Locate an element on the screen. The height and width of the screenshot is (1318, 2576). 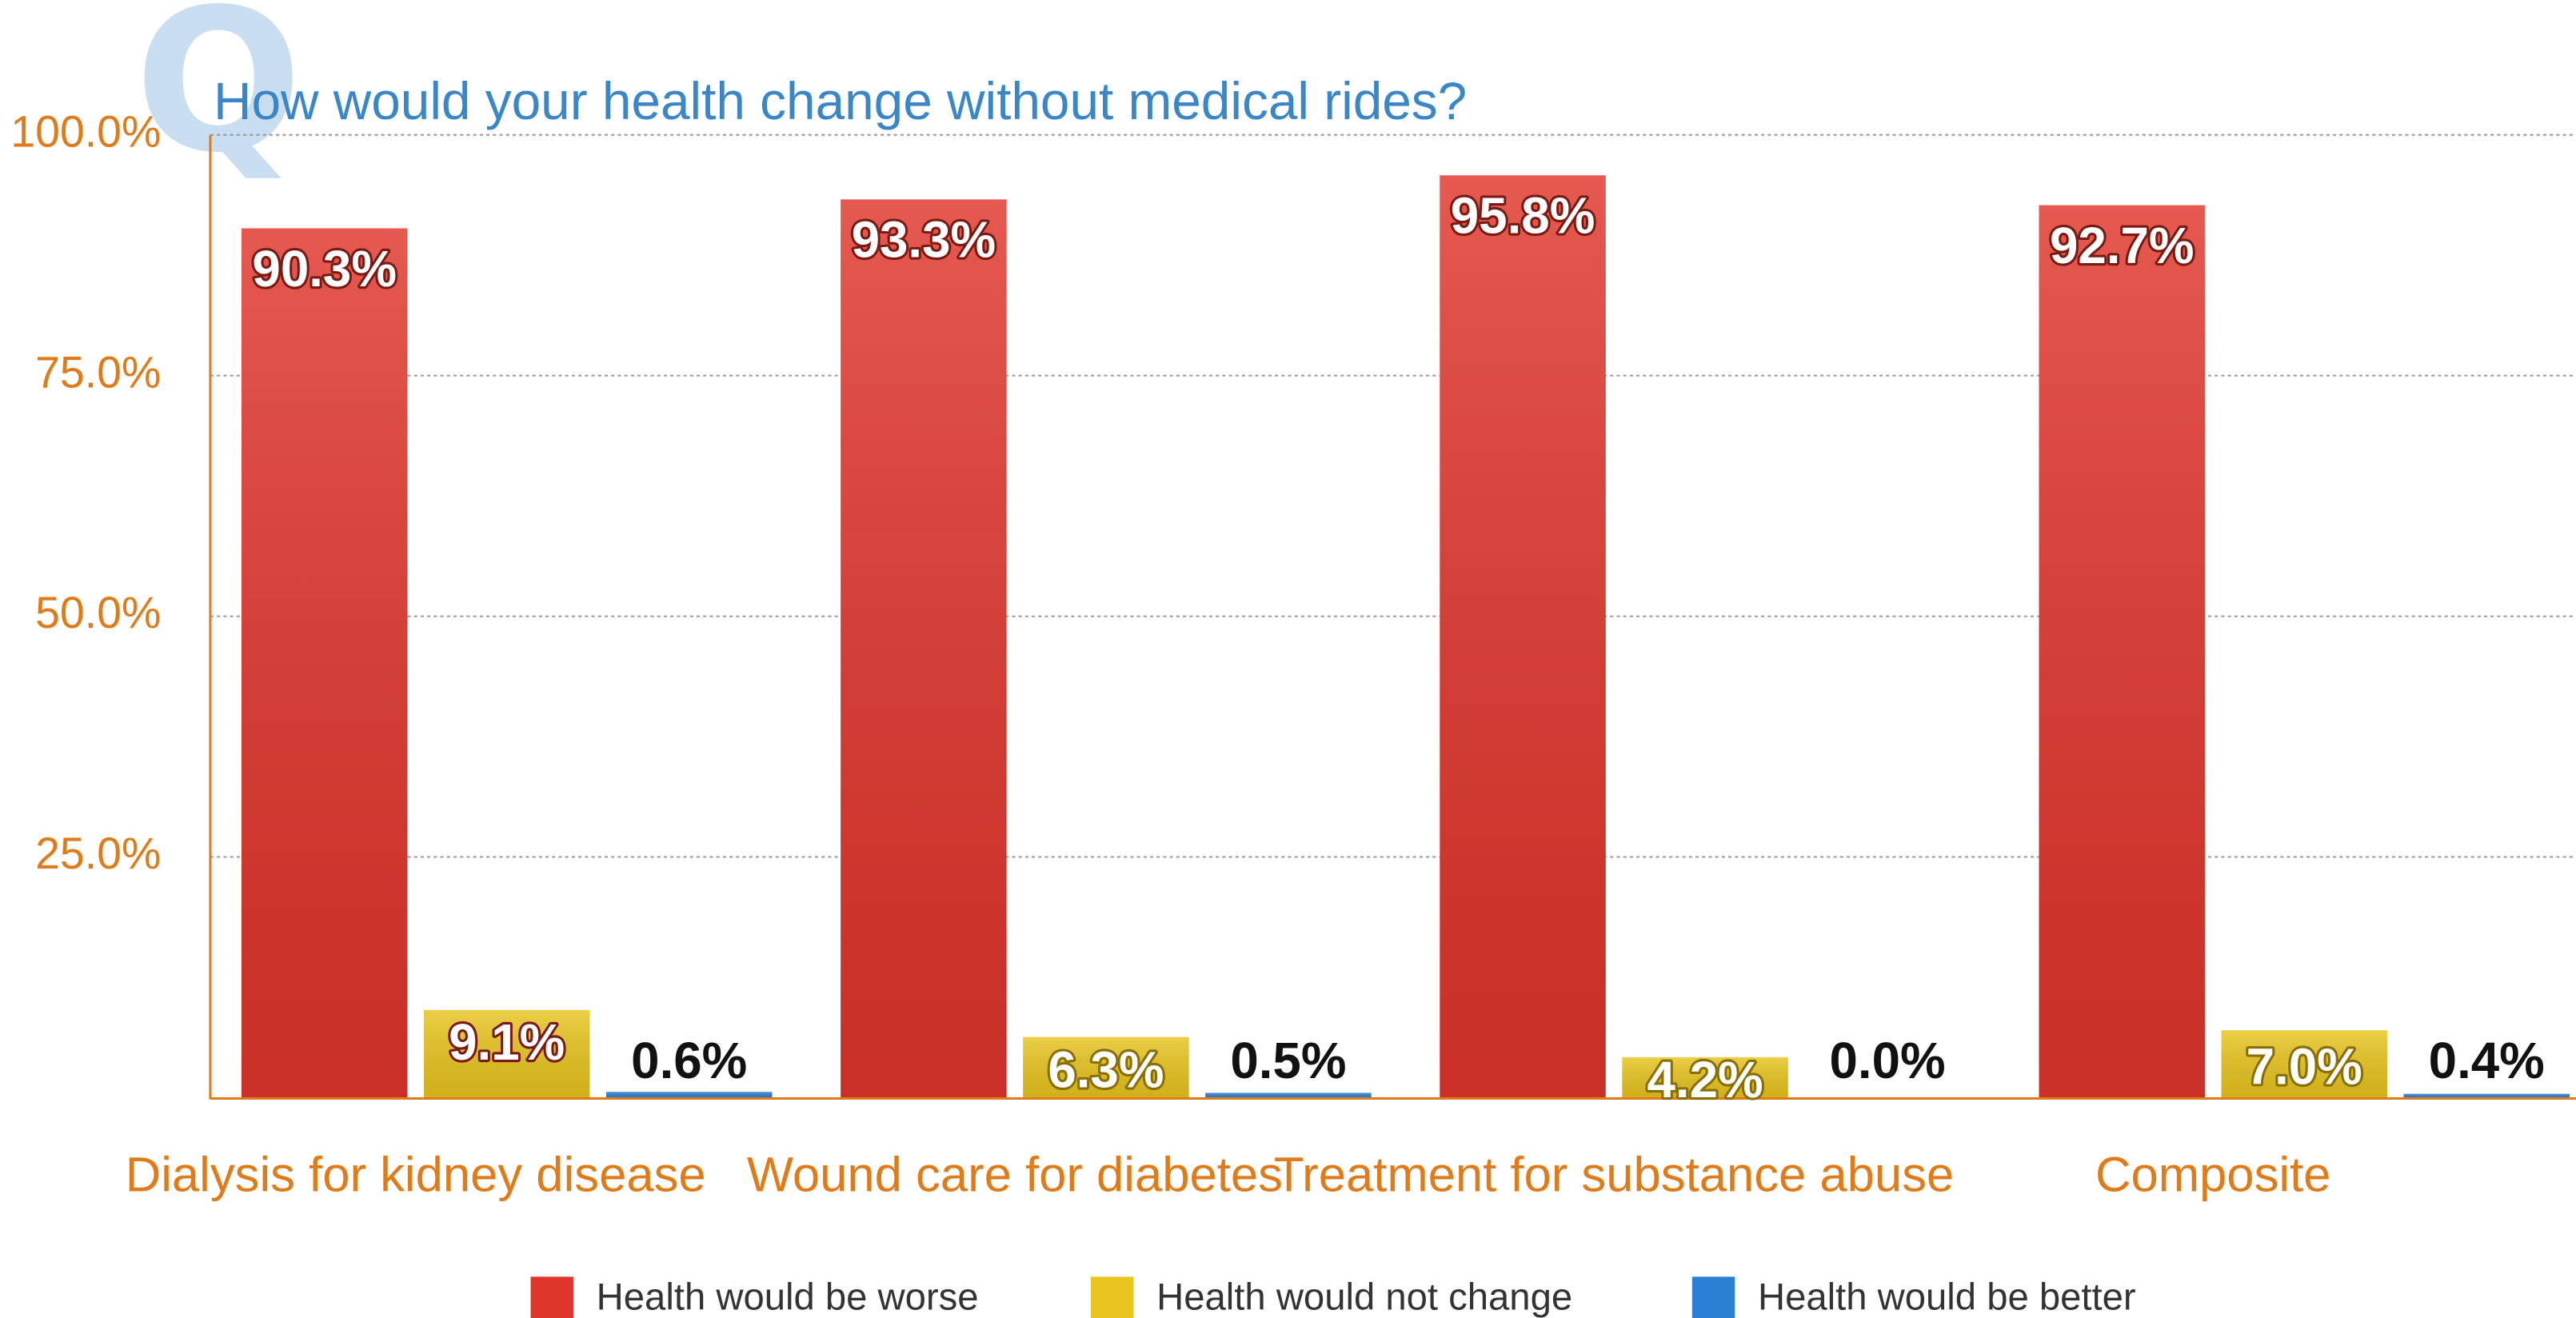
x-tick-label: Treatment for substance abuse is located at coordinates (1614, 1174).